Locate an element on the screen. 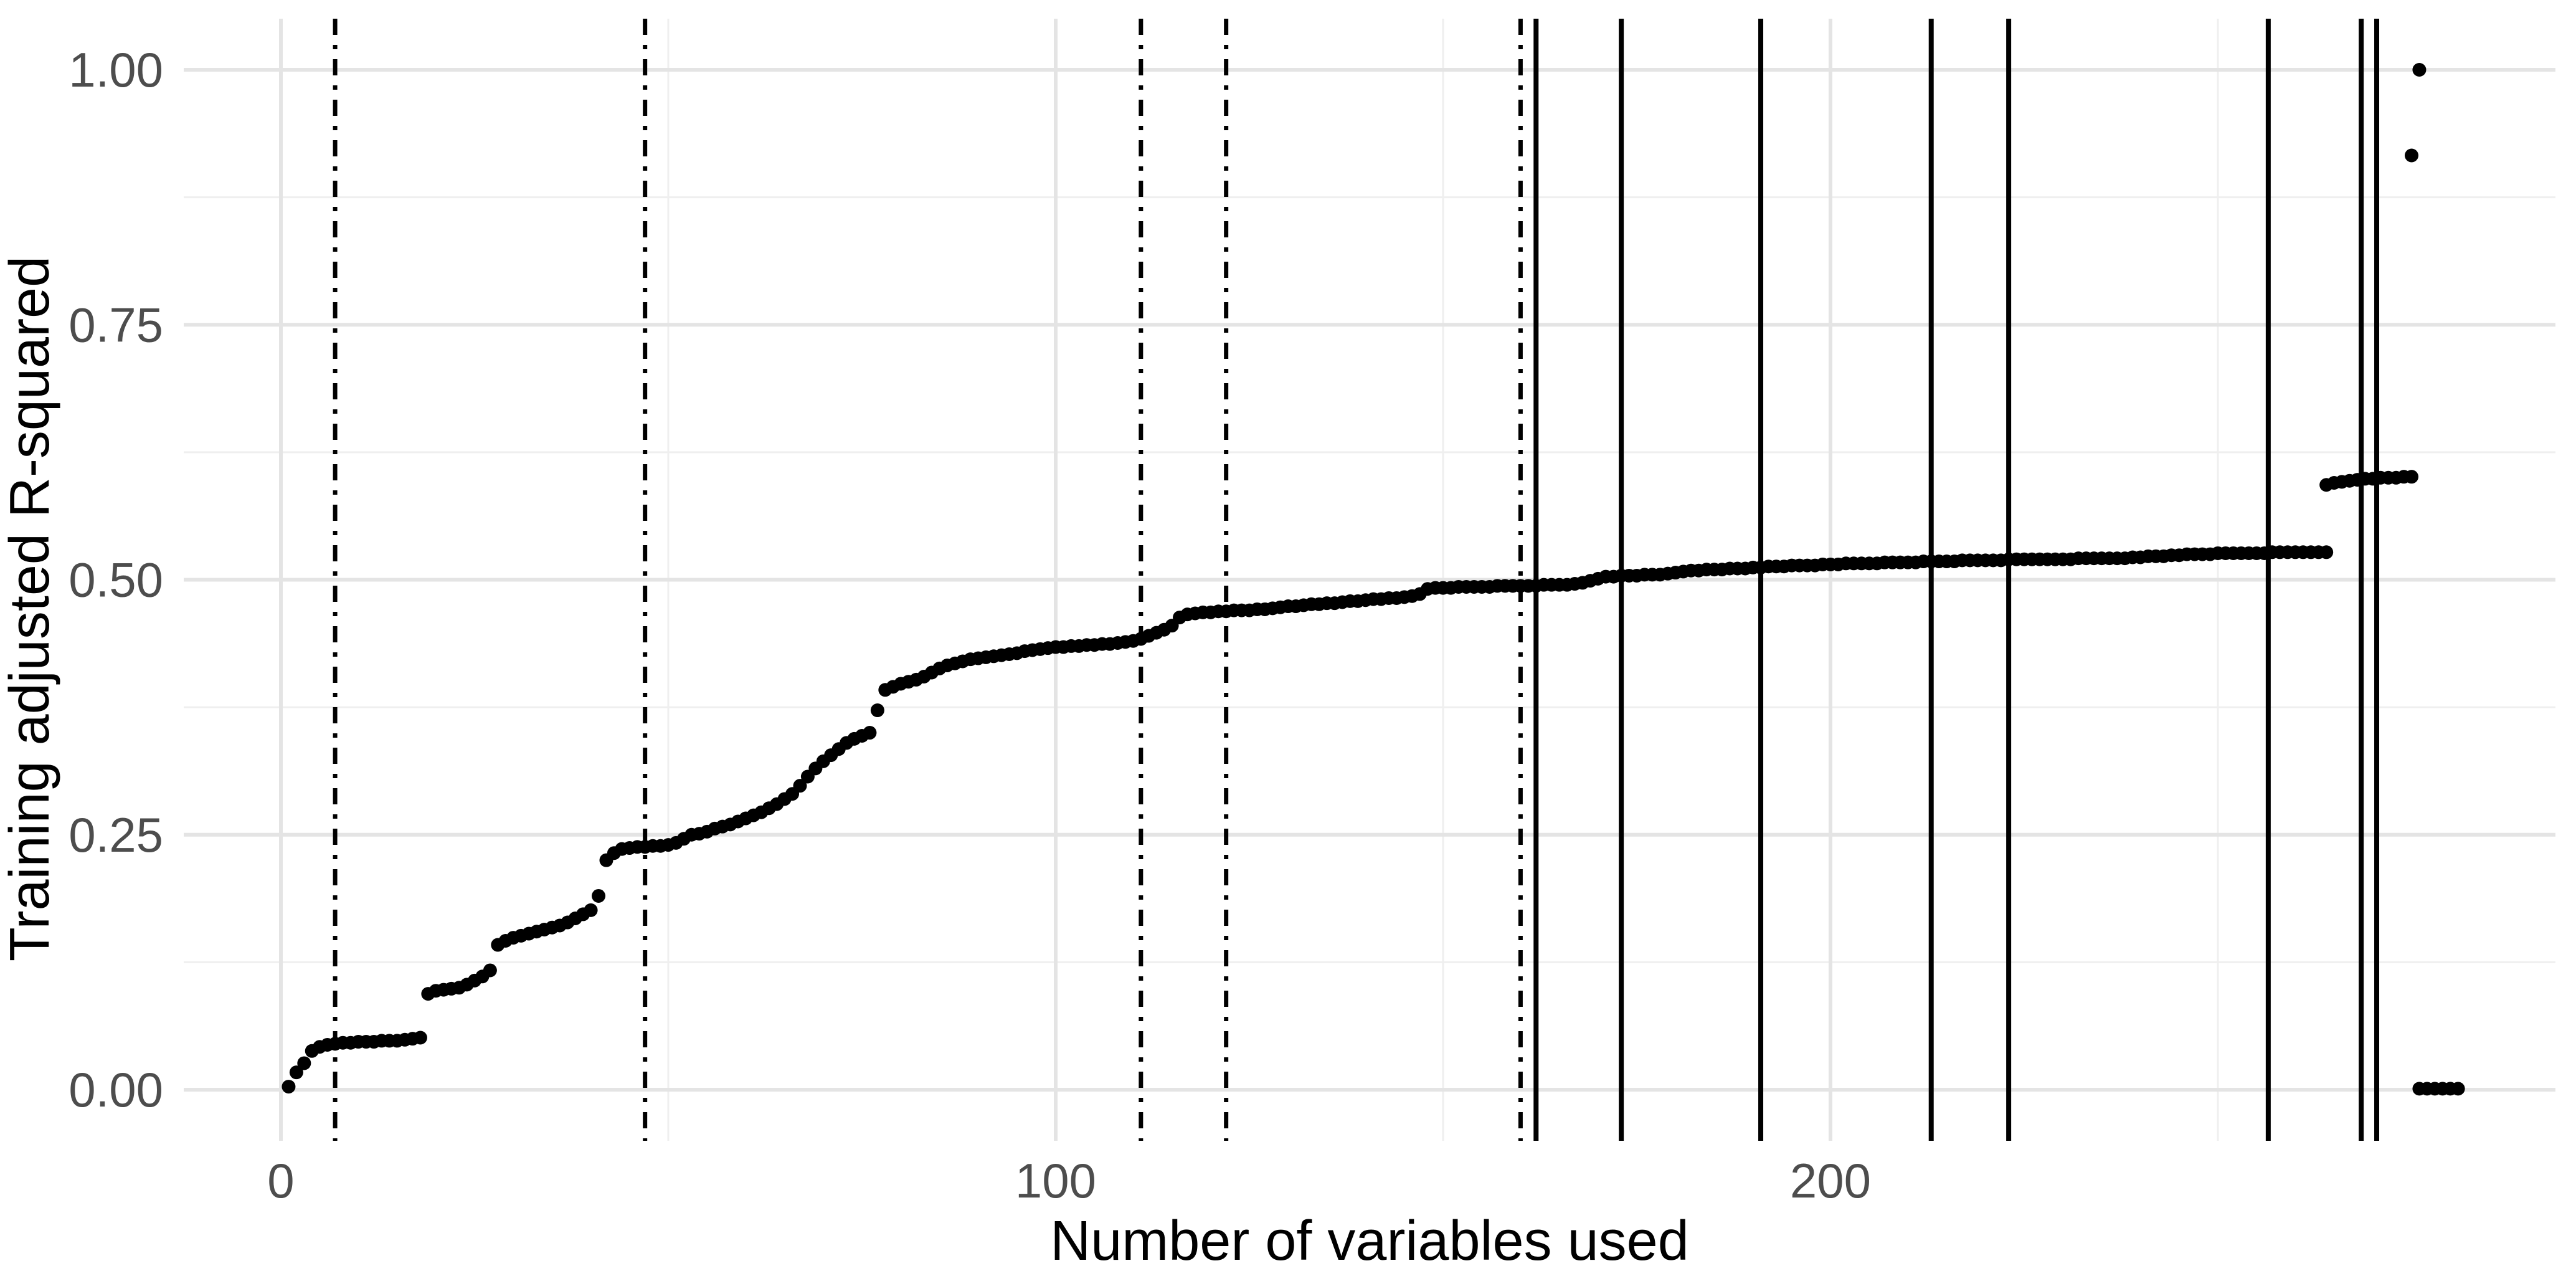  x-tick-label: 200 is located at coordinates (1831, 1180).